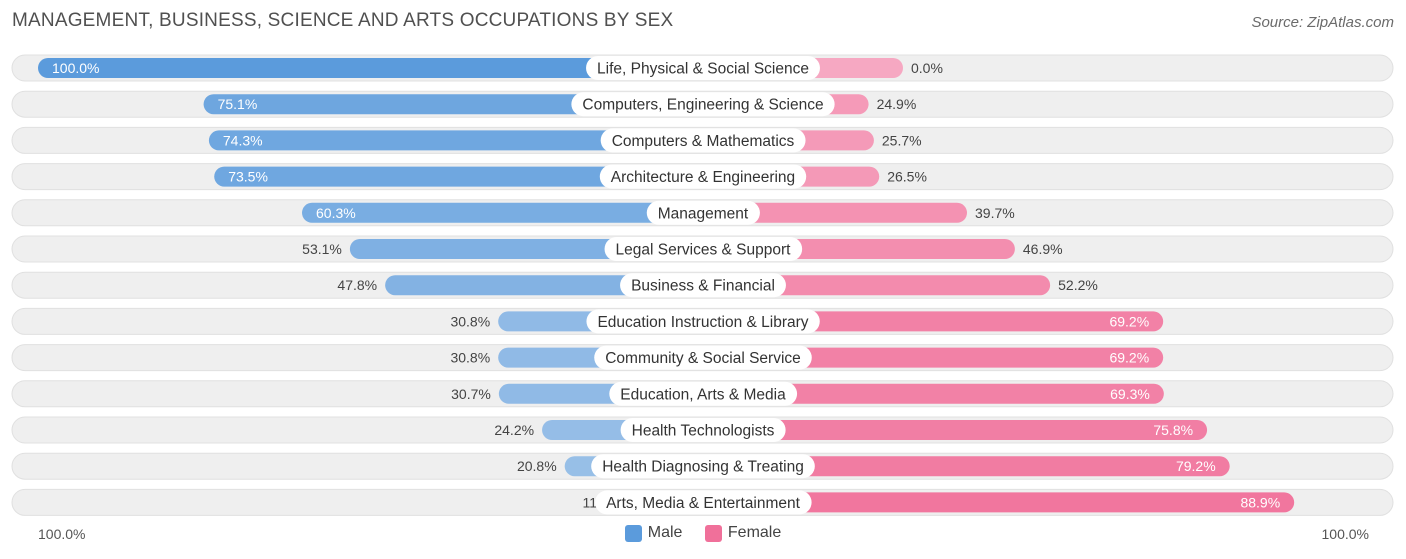 The image size is (1406, 559). What do you see at coordinates (357, 285) in the screenshot?
I see `male-value-label: 47.8%` at bounding box center [357, 285].